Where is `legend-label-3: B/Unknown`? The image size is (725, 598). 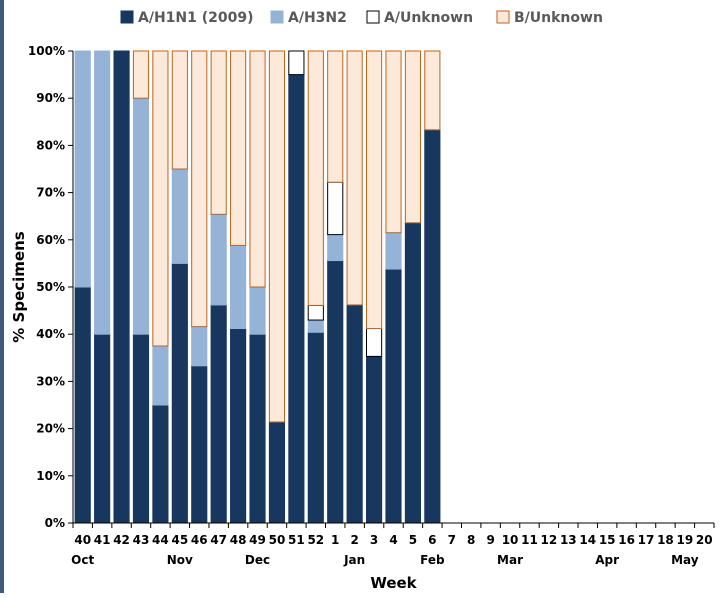 legend-label-3: B/Unknown is located at coordinates (558, 18).